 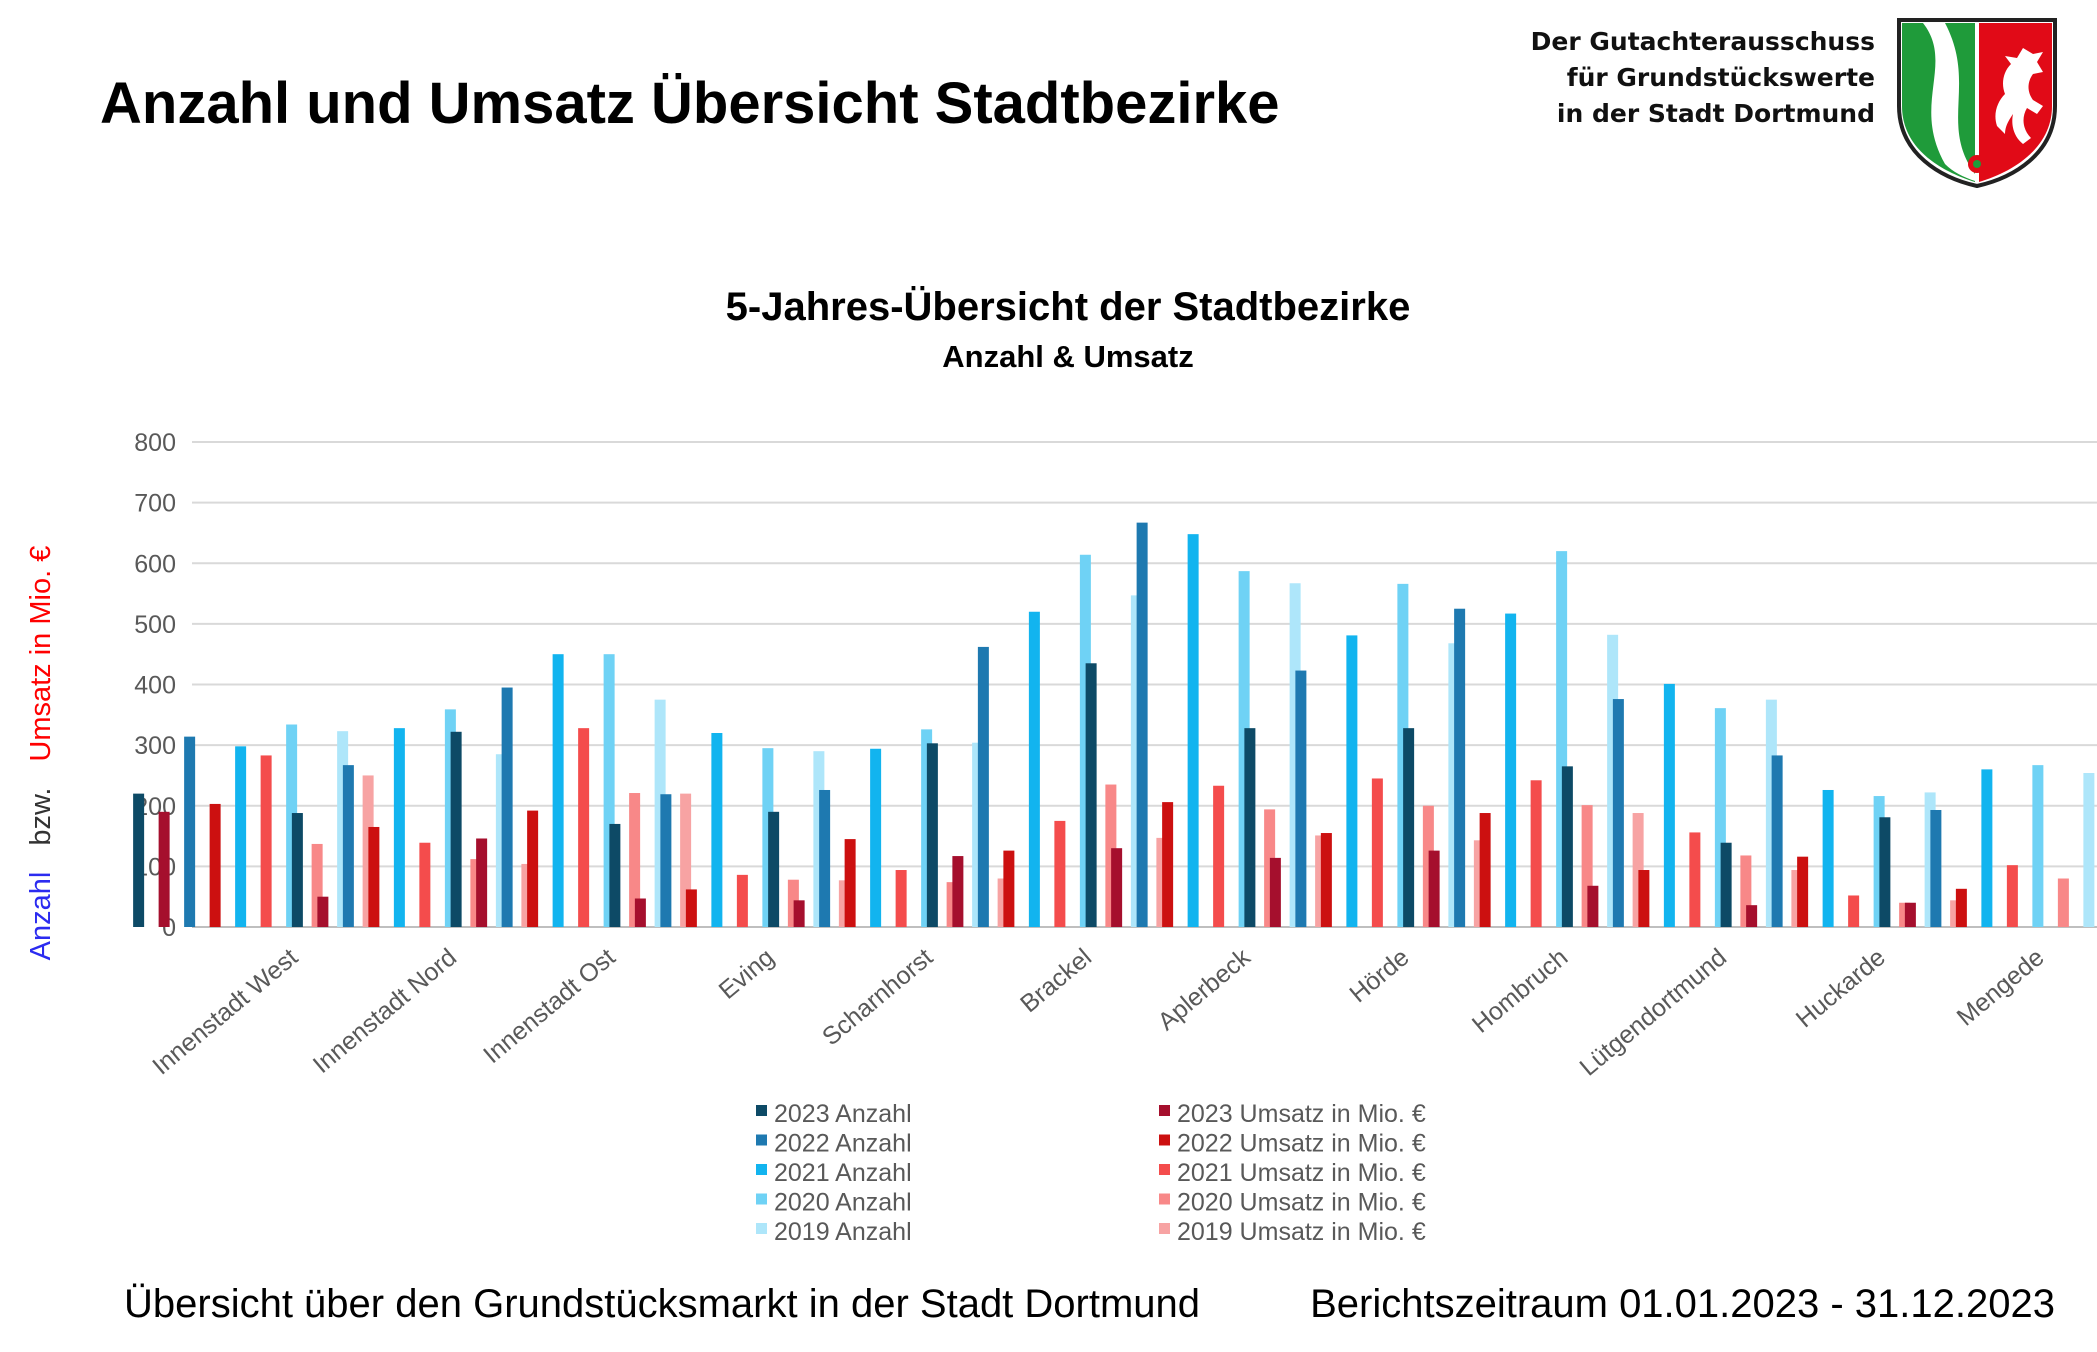 What do you see at coordinates (747, 974) in the screenshot?
I see `x-tick-label: Eving` at bounding box center [747, 974].